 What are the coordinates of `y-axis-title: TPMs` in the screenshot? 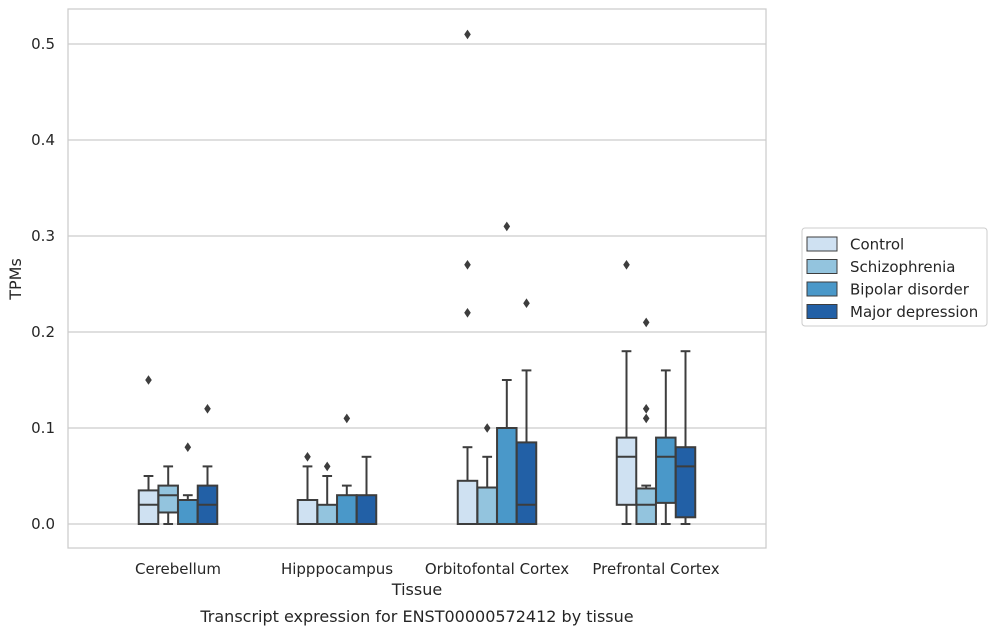 It's located at (15, 279).